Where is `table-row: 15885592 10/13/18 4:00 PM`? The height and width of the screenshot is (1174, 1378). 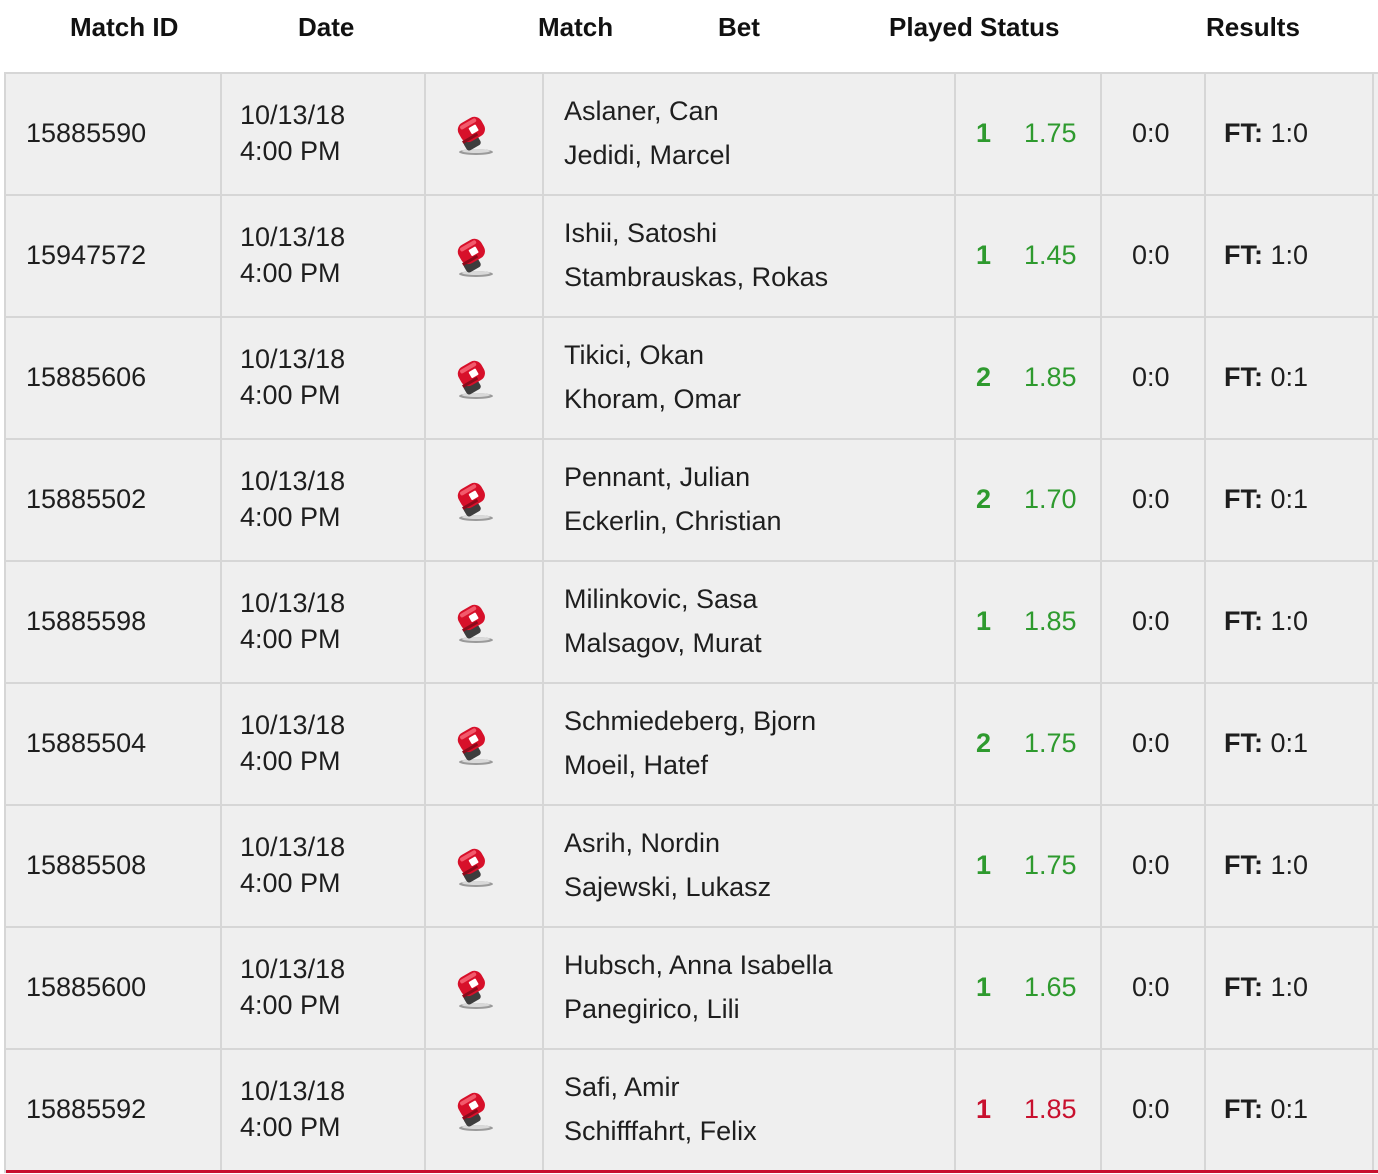
table-row: 15885592 10/13/18 4:00 PM is located at coordinates (692, 1111).